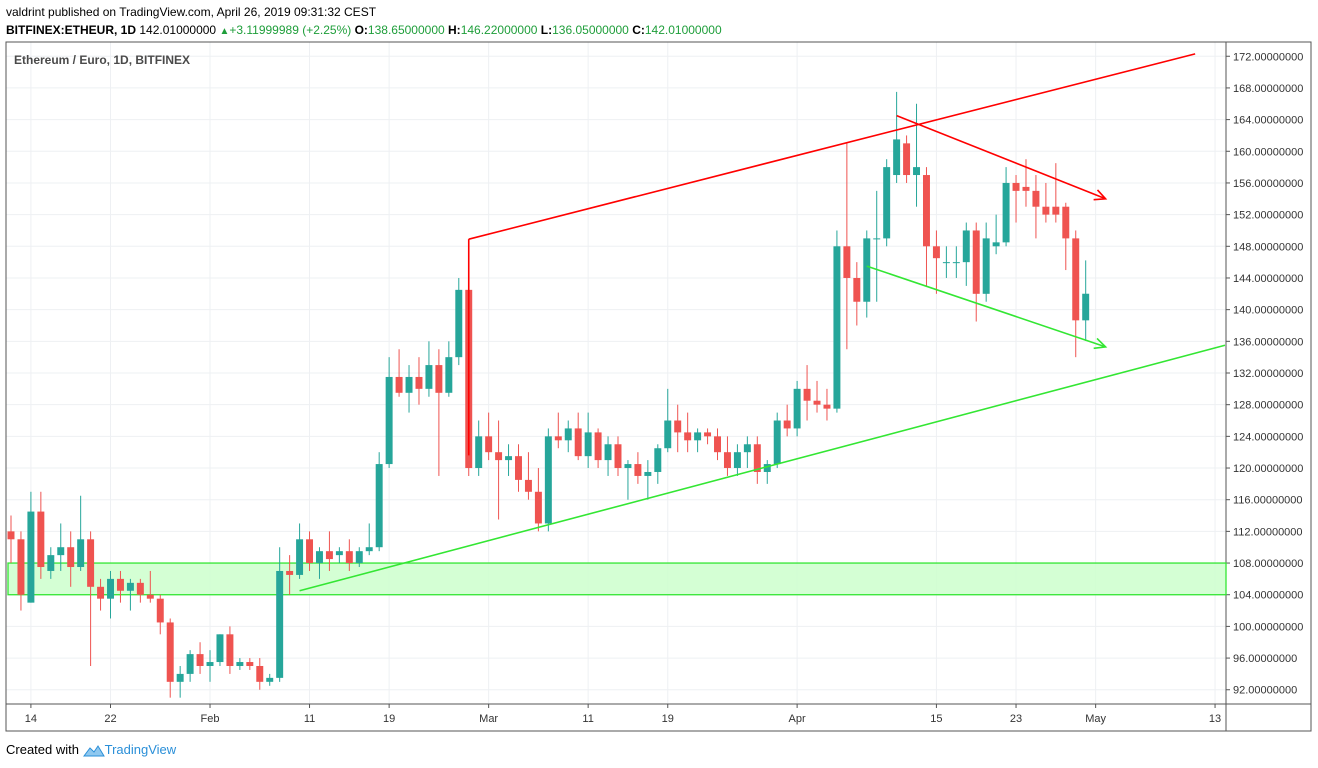 This screenshot has width=1318, height=768. What do you see at coordinates (986, 306) in the screenshot?
I see `green-descending-arrow` at bounding box center [986, 306].